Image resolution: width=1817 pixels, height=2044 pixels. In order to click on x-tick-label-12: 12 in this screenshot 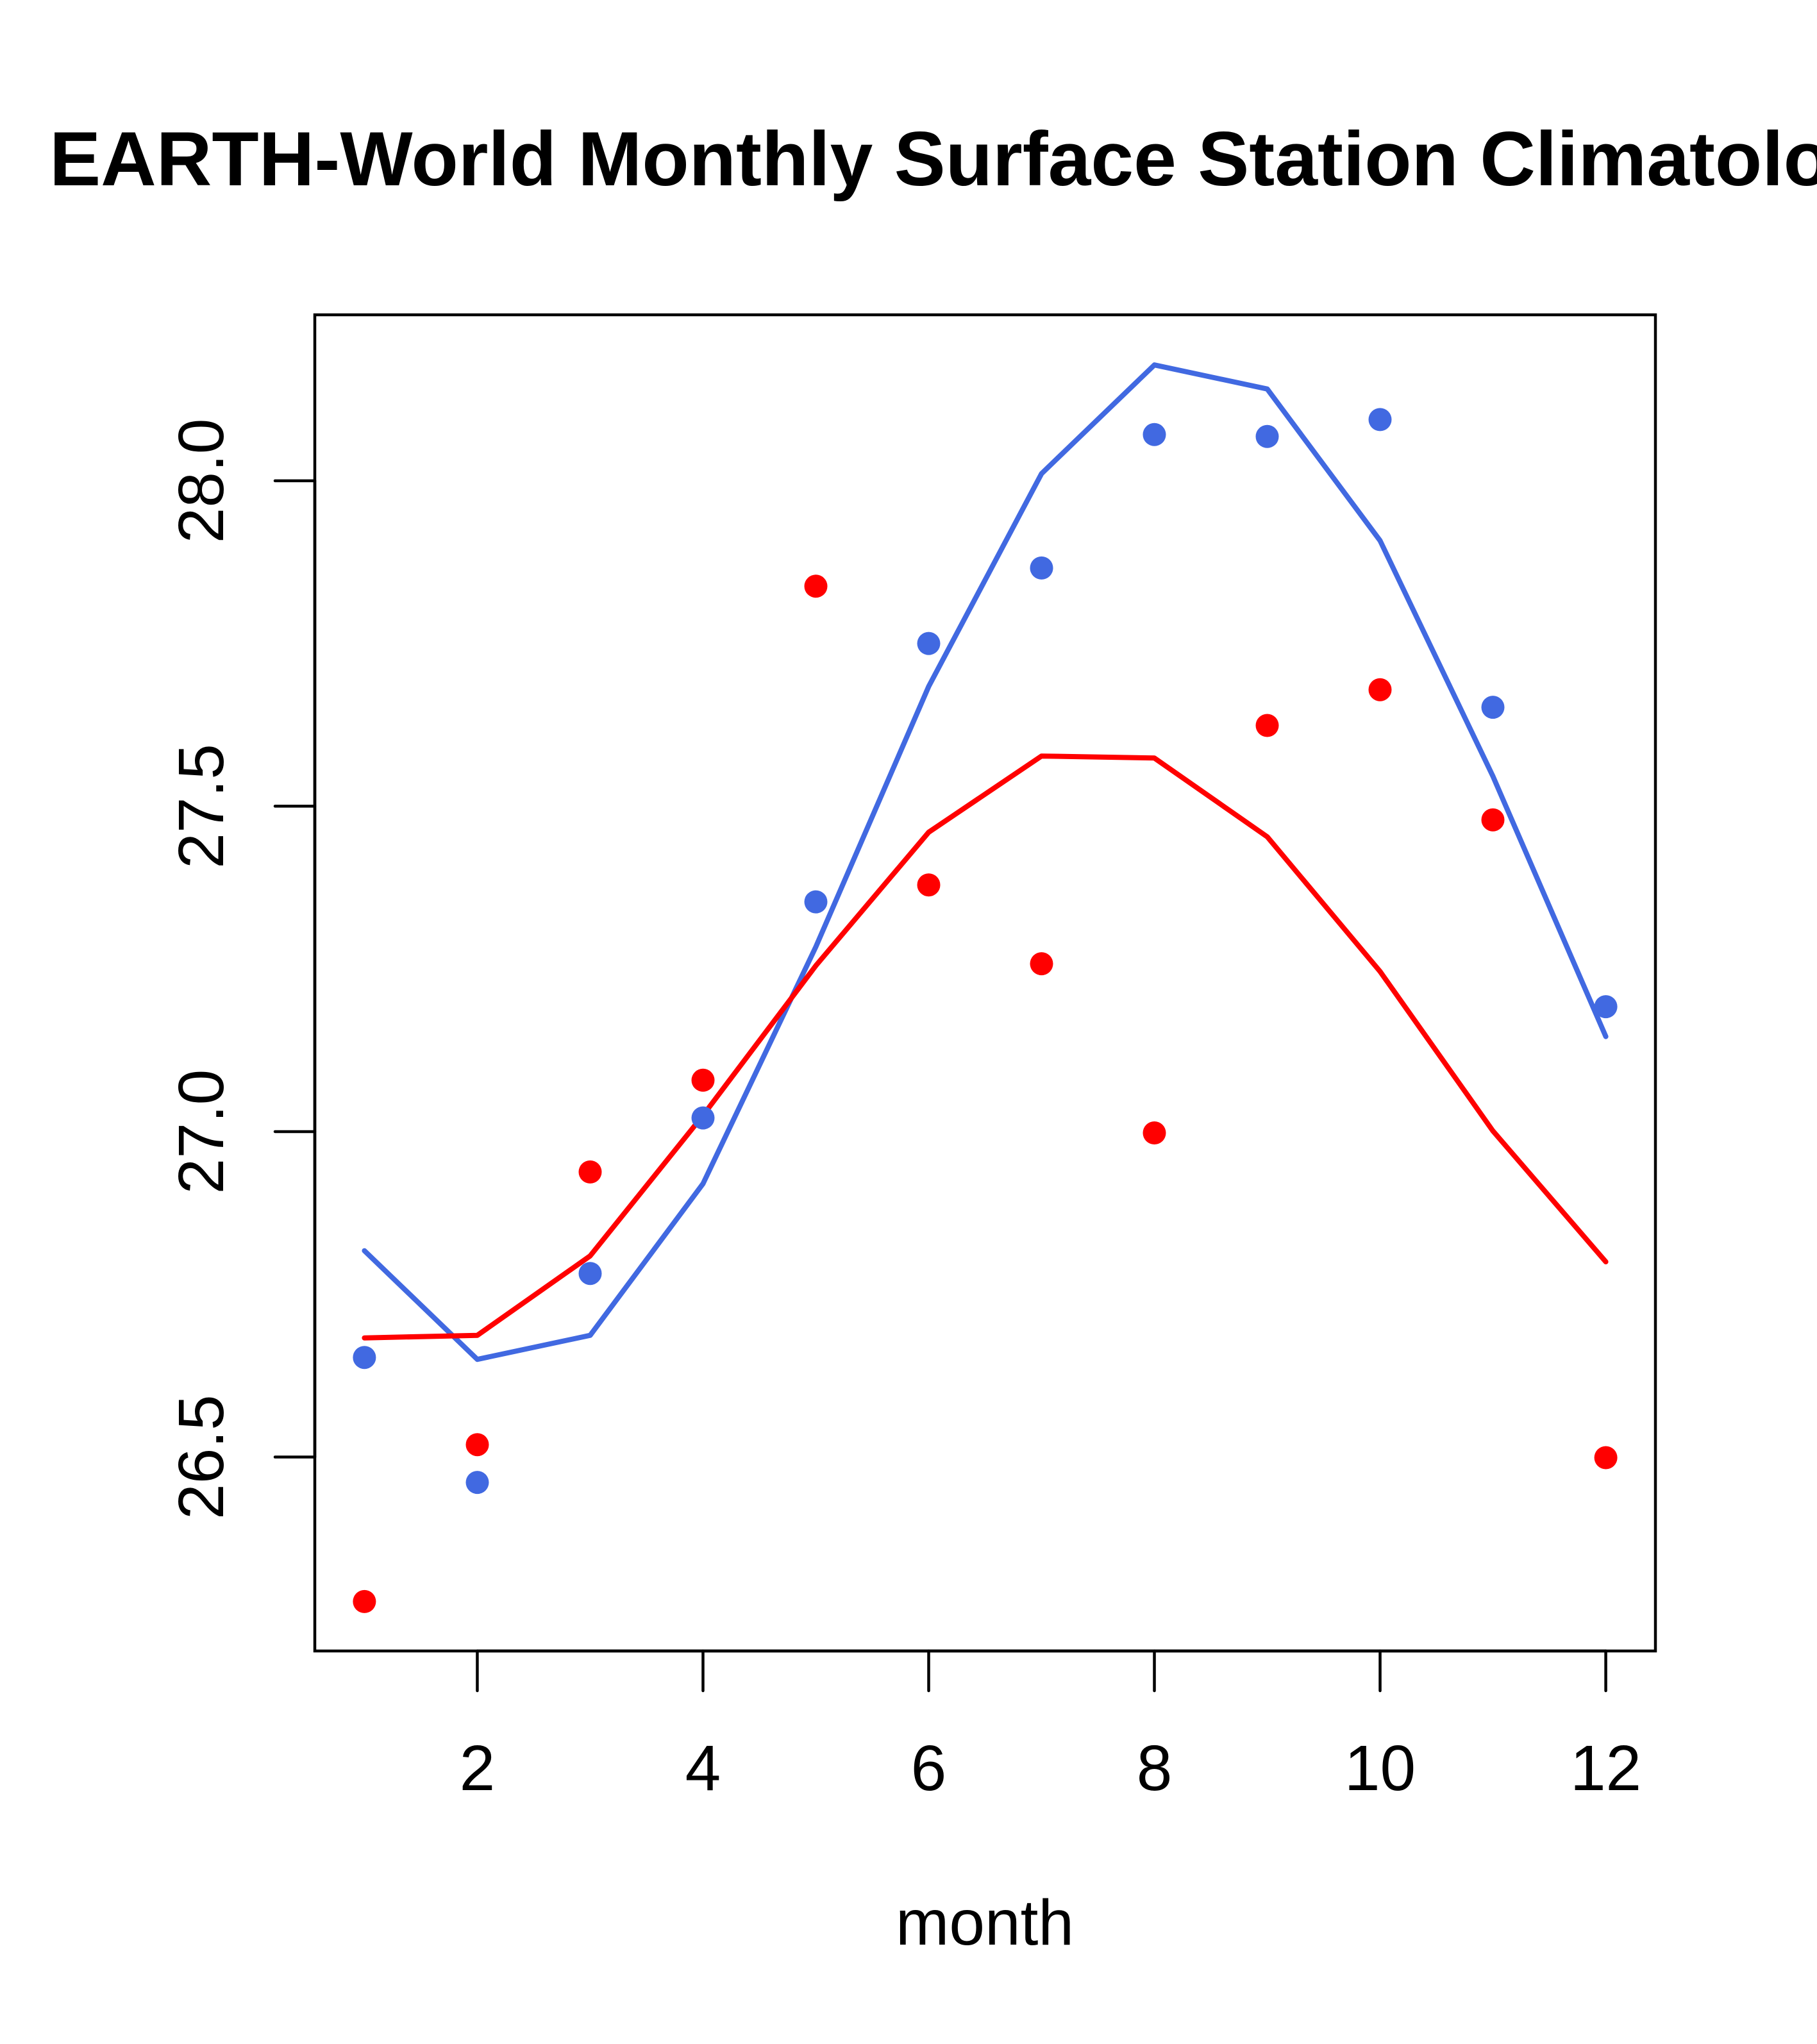, I will do `click(1605, 1768)`.